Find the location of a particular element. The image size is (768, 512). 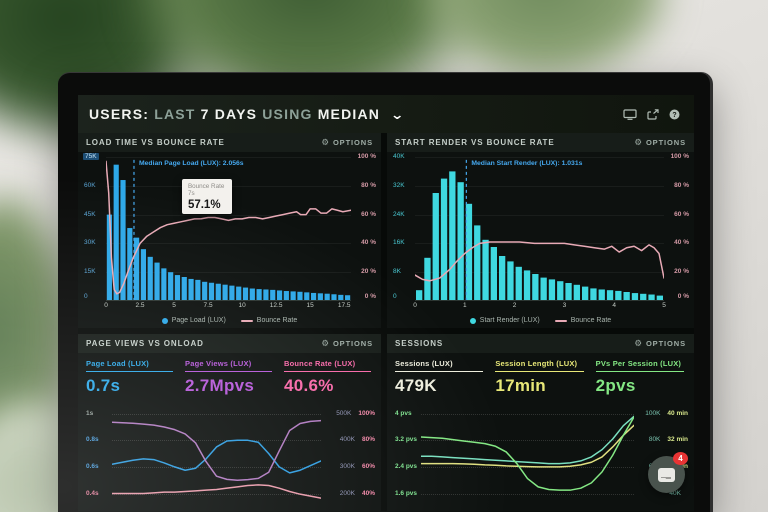

chart-legend: Page Load (LUX) Bounce Rate is located at coordinates (229, 320).